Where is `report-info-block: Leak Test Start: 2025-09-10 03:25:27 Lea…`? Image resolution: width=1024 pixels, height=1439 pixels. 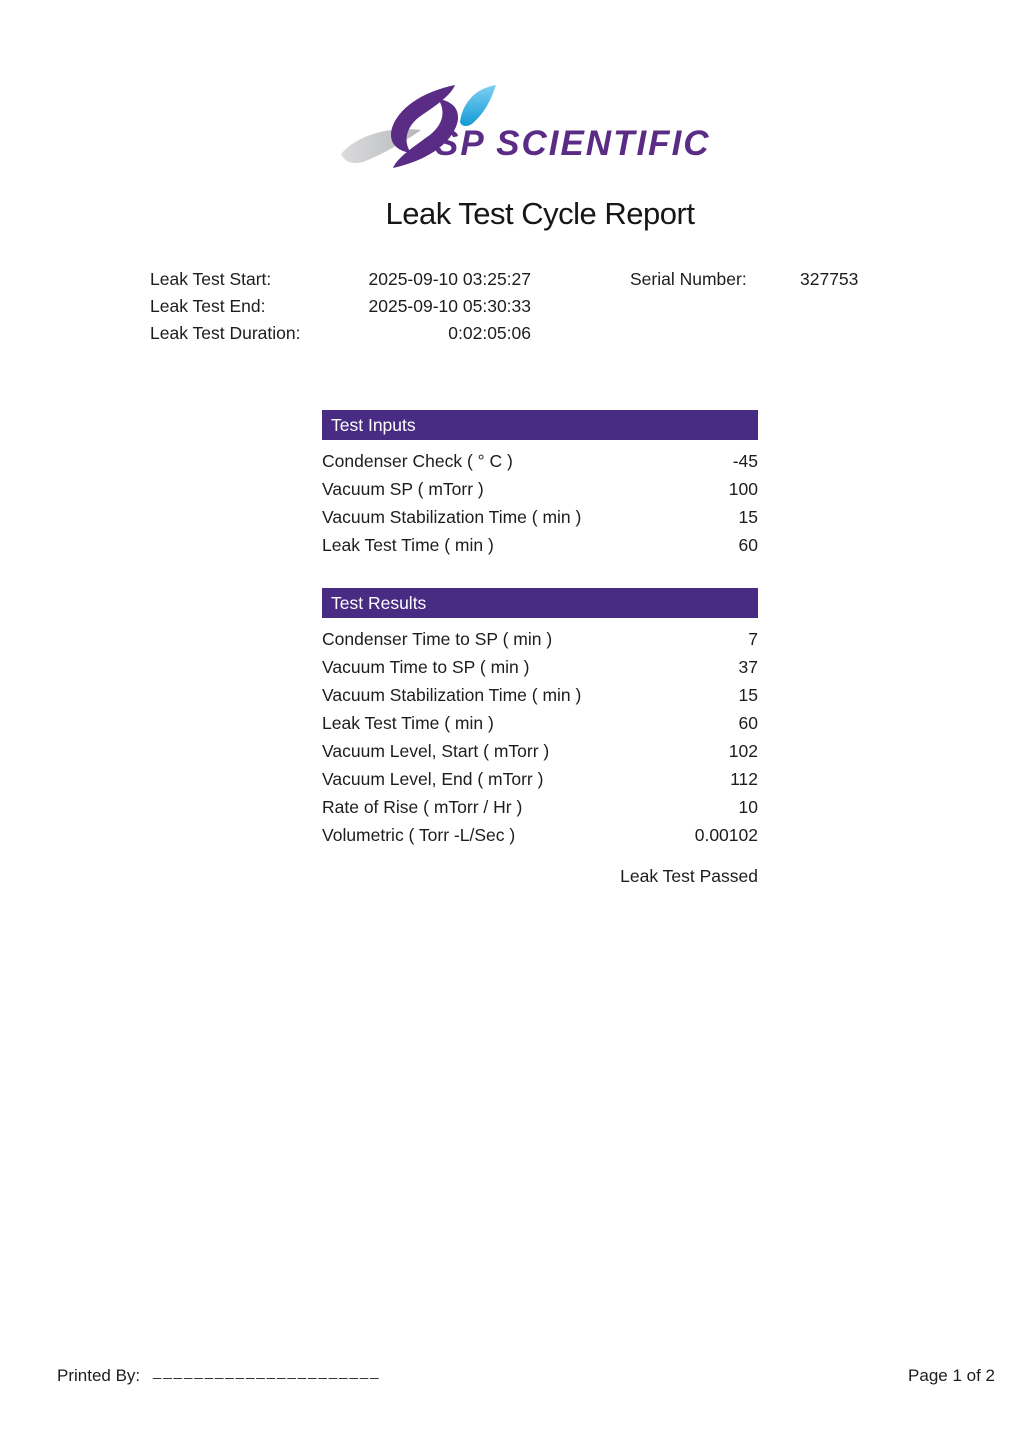
report-info-block: Leak Test Start: 2025-09-10 03:25:27 Lea… is located at coordinates (340, 306).